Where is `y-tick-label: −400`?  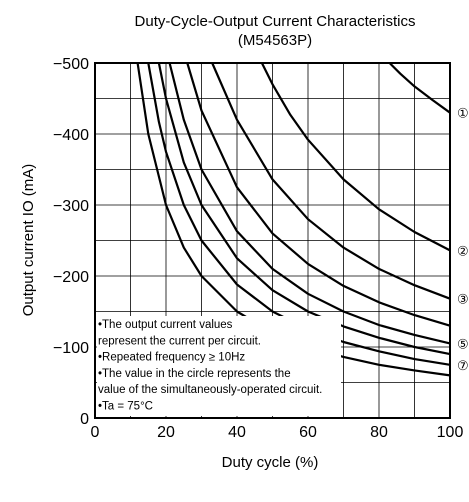
y-tick-label: −400 is located at coordinates (71, 135).